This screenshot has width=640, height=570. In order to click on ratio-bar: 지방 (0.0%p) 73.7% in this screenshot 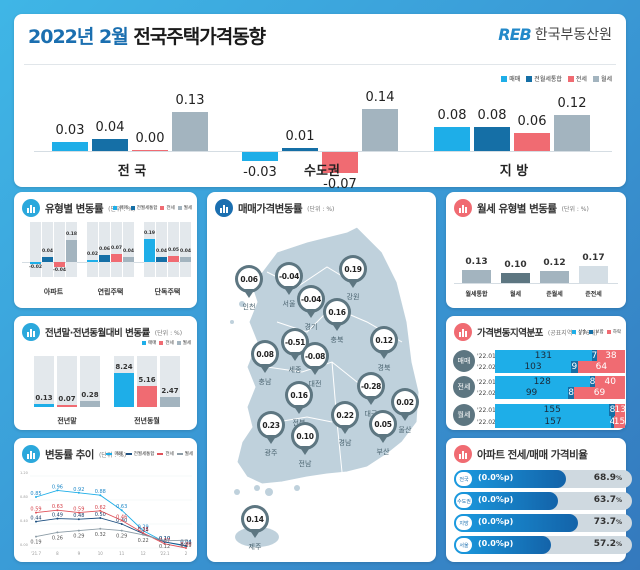, I will do `click(543, 523)`.